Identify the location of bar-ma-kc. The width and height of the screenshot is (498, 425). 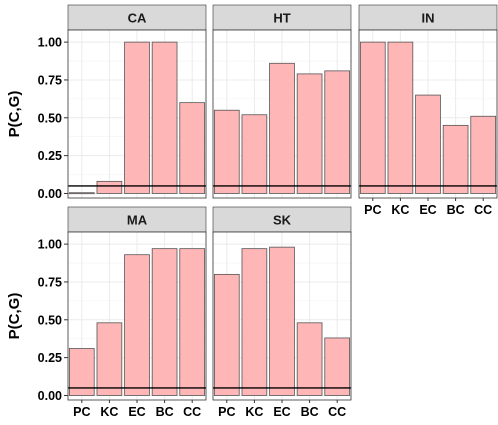
(109, 359).